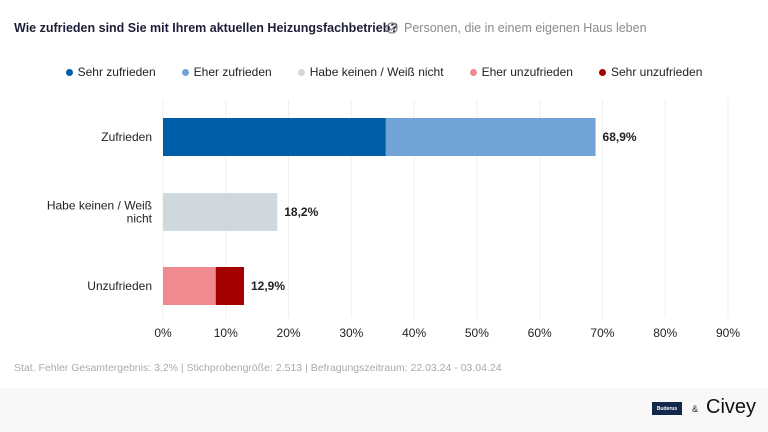  Describe the element at coordinates (728, 333) in the screenshot. I see `x-tick-label: 90%` at that location.